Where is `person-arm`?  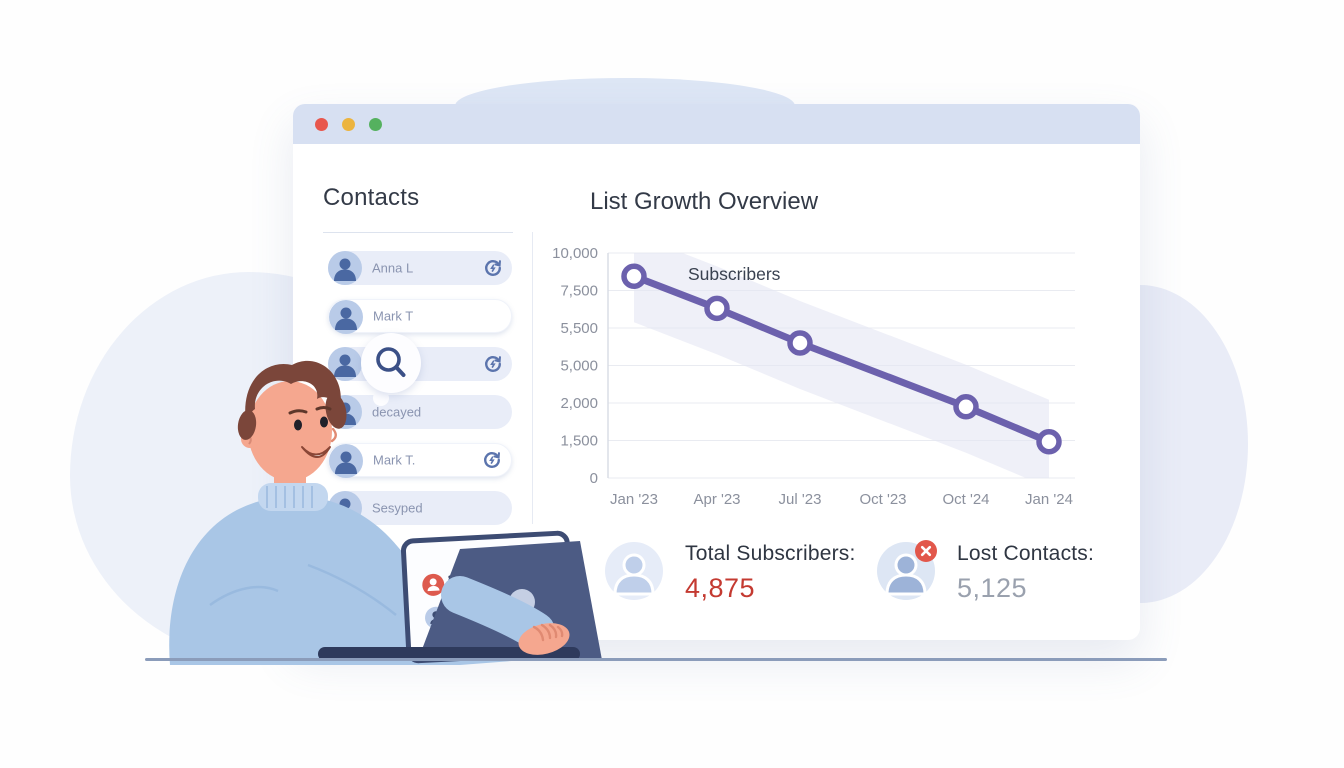 person-arm is located at coordinates (498, 613).